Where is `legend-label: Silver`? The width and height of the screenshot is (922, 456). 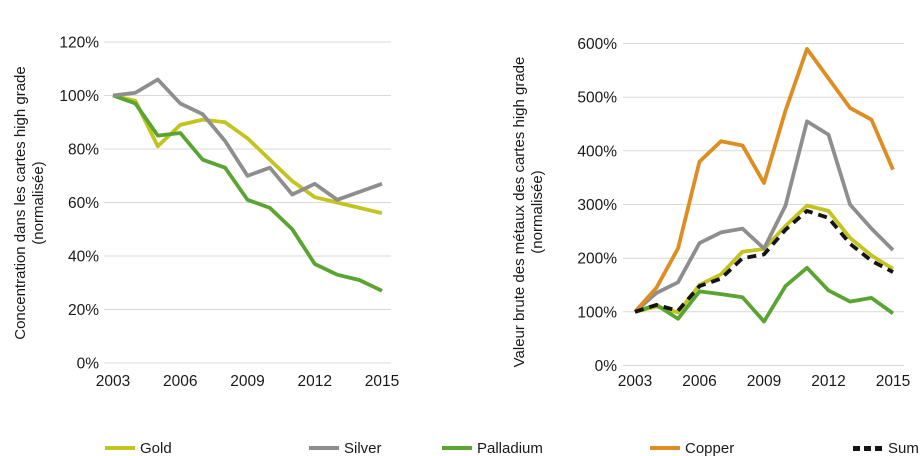 legend-label: Silver is located at coordinates (363, 447).